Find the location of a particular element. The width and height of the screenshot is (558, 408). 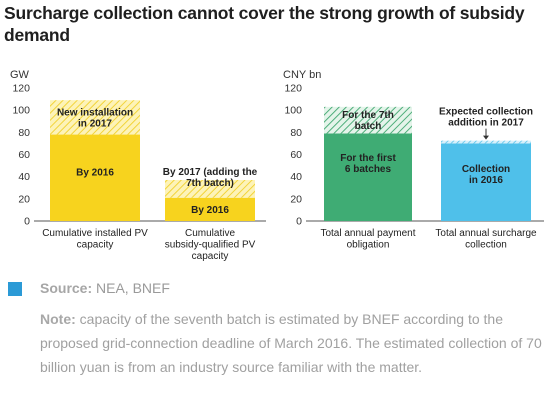

source-text: NEA, BNEF is located at coordinates (133, 288).